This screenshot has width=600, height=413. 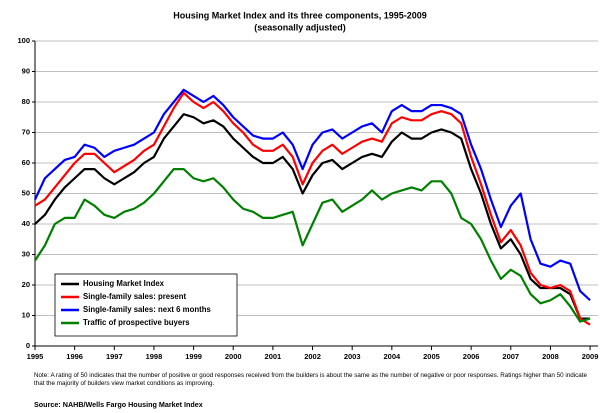 What do you see at coordinates (300, 27) in the screenshot?
I see `chart-subtitle: (seasonally adjusted)` at bounding box center [300, 27].